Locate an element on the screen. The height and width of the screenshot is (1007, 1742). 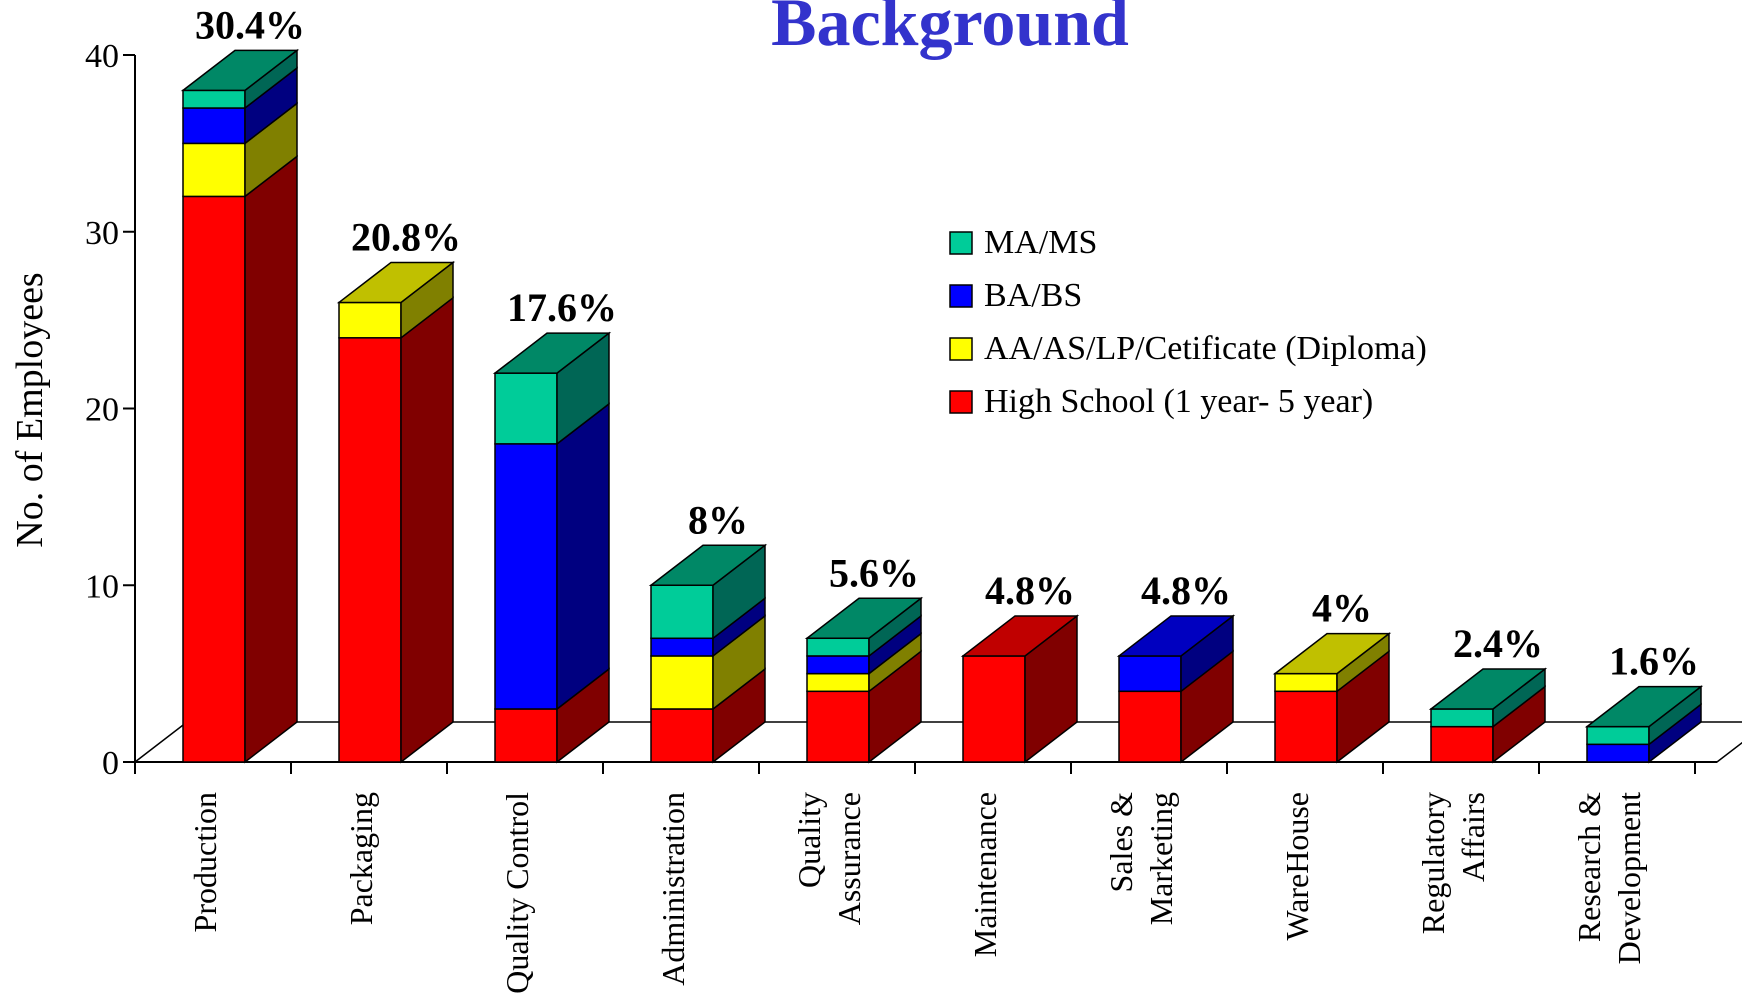
category-label: Administration is located at coordinates (673, 889).